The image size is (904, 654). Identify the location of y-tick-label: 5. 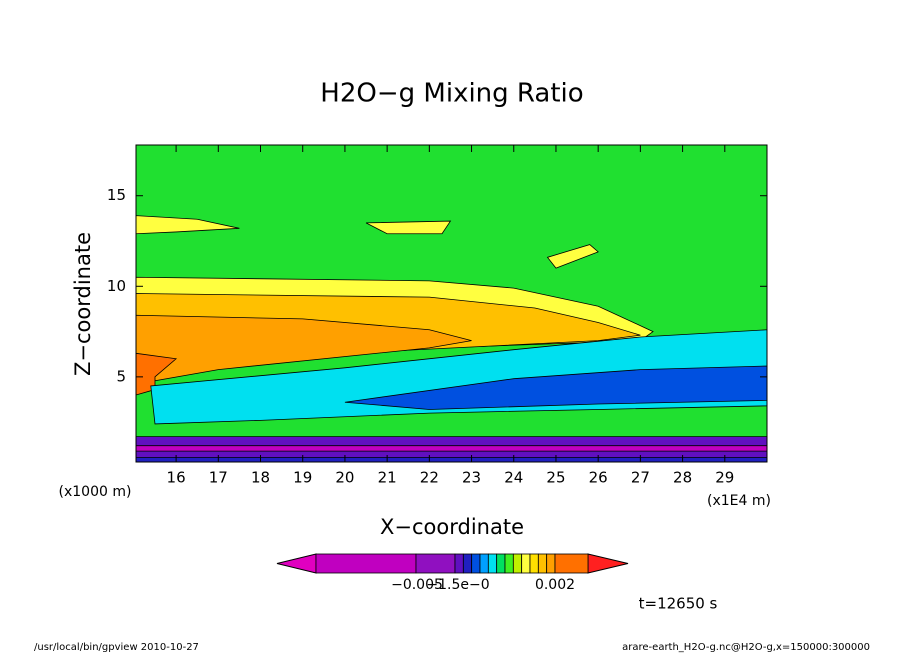
(121, 376).